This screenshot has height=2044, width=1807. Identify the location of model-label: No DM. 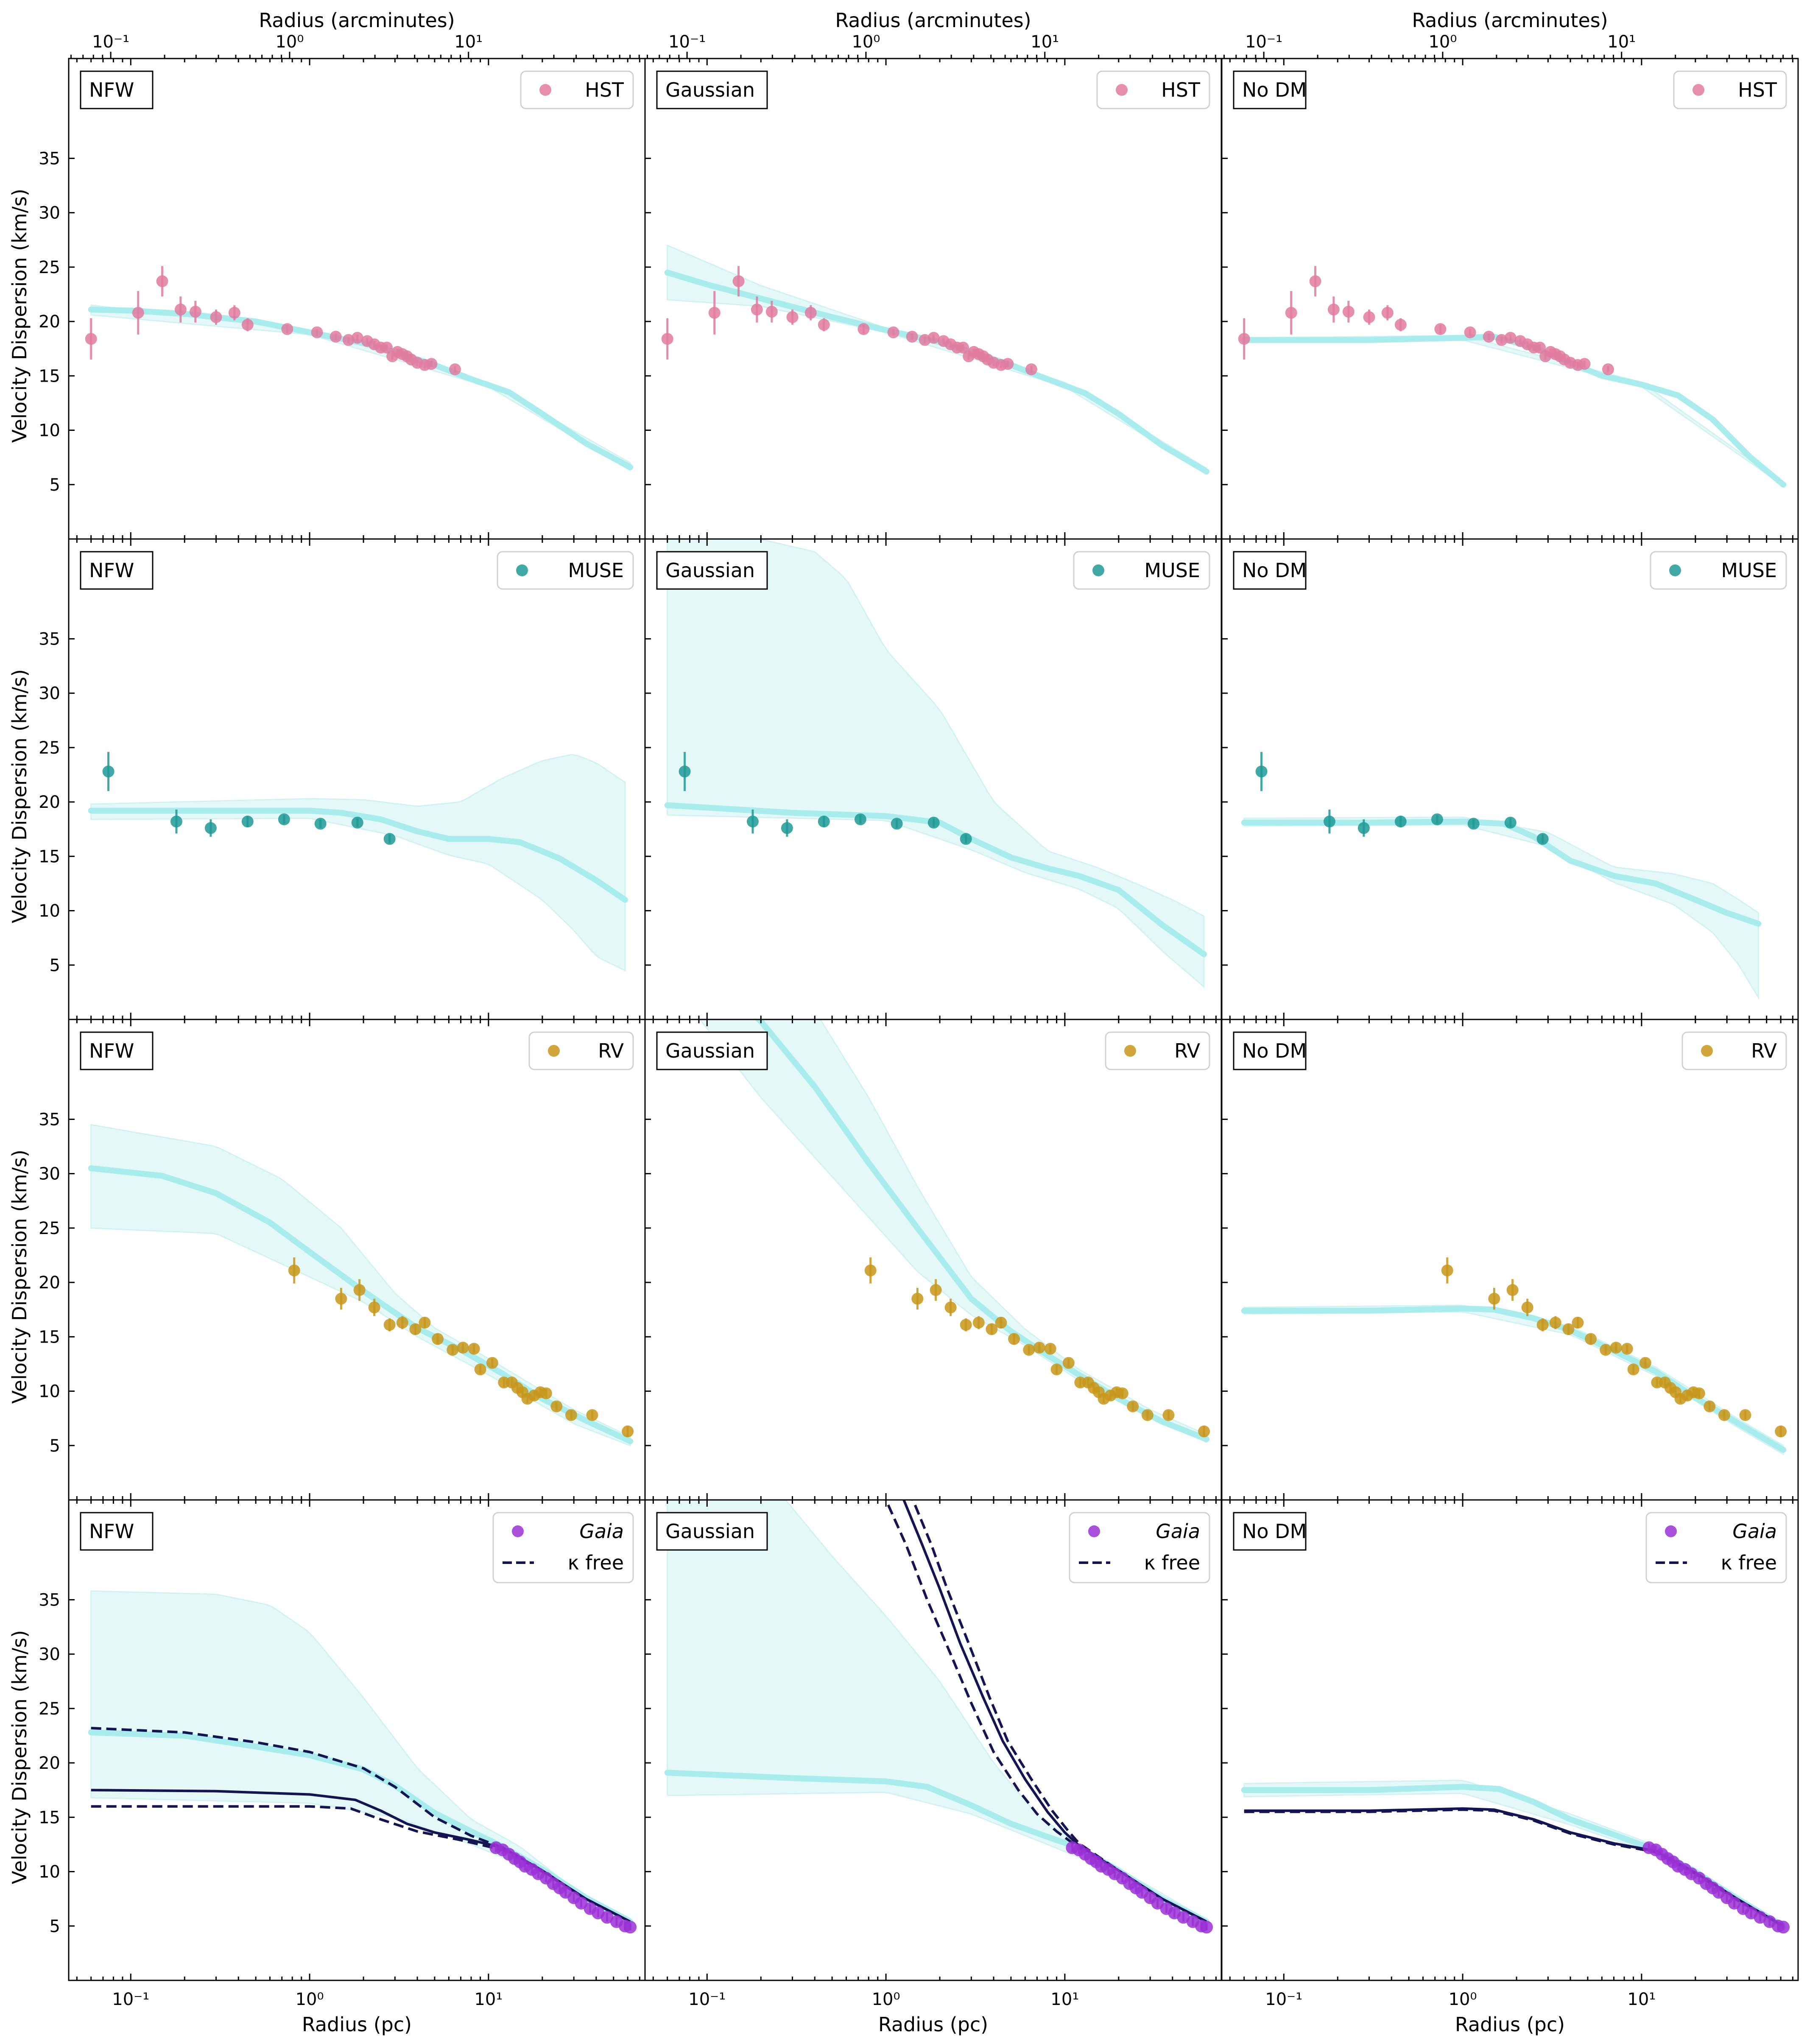
(1270, 1050).